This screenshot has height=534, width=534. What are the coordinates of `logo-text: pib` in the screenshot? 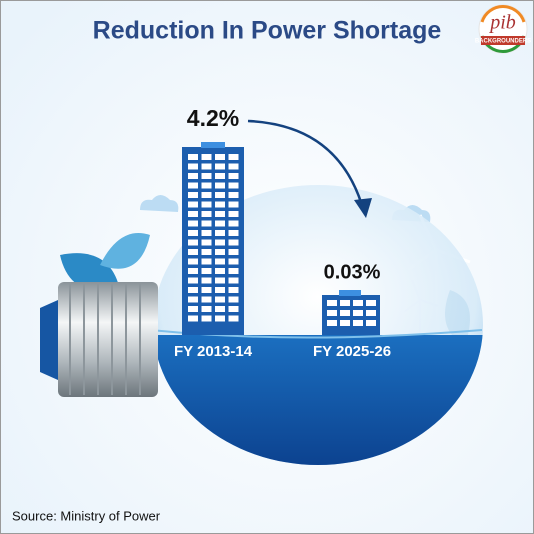 It's located at (502, 23).